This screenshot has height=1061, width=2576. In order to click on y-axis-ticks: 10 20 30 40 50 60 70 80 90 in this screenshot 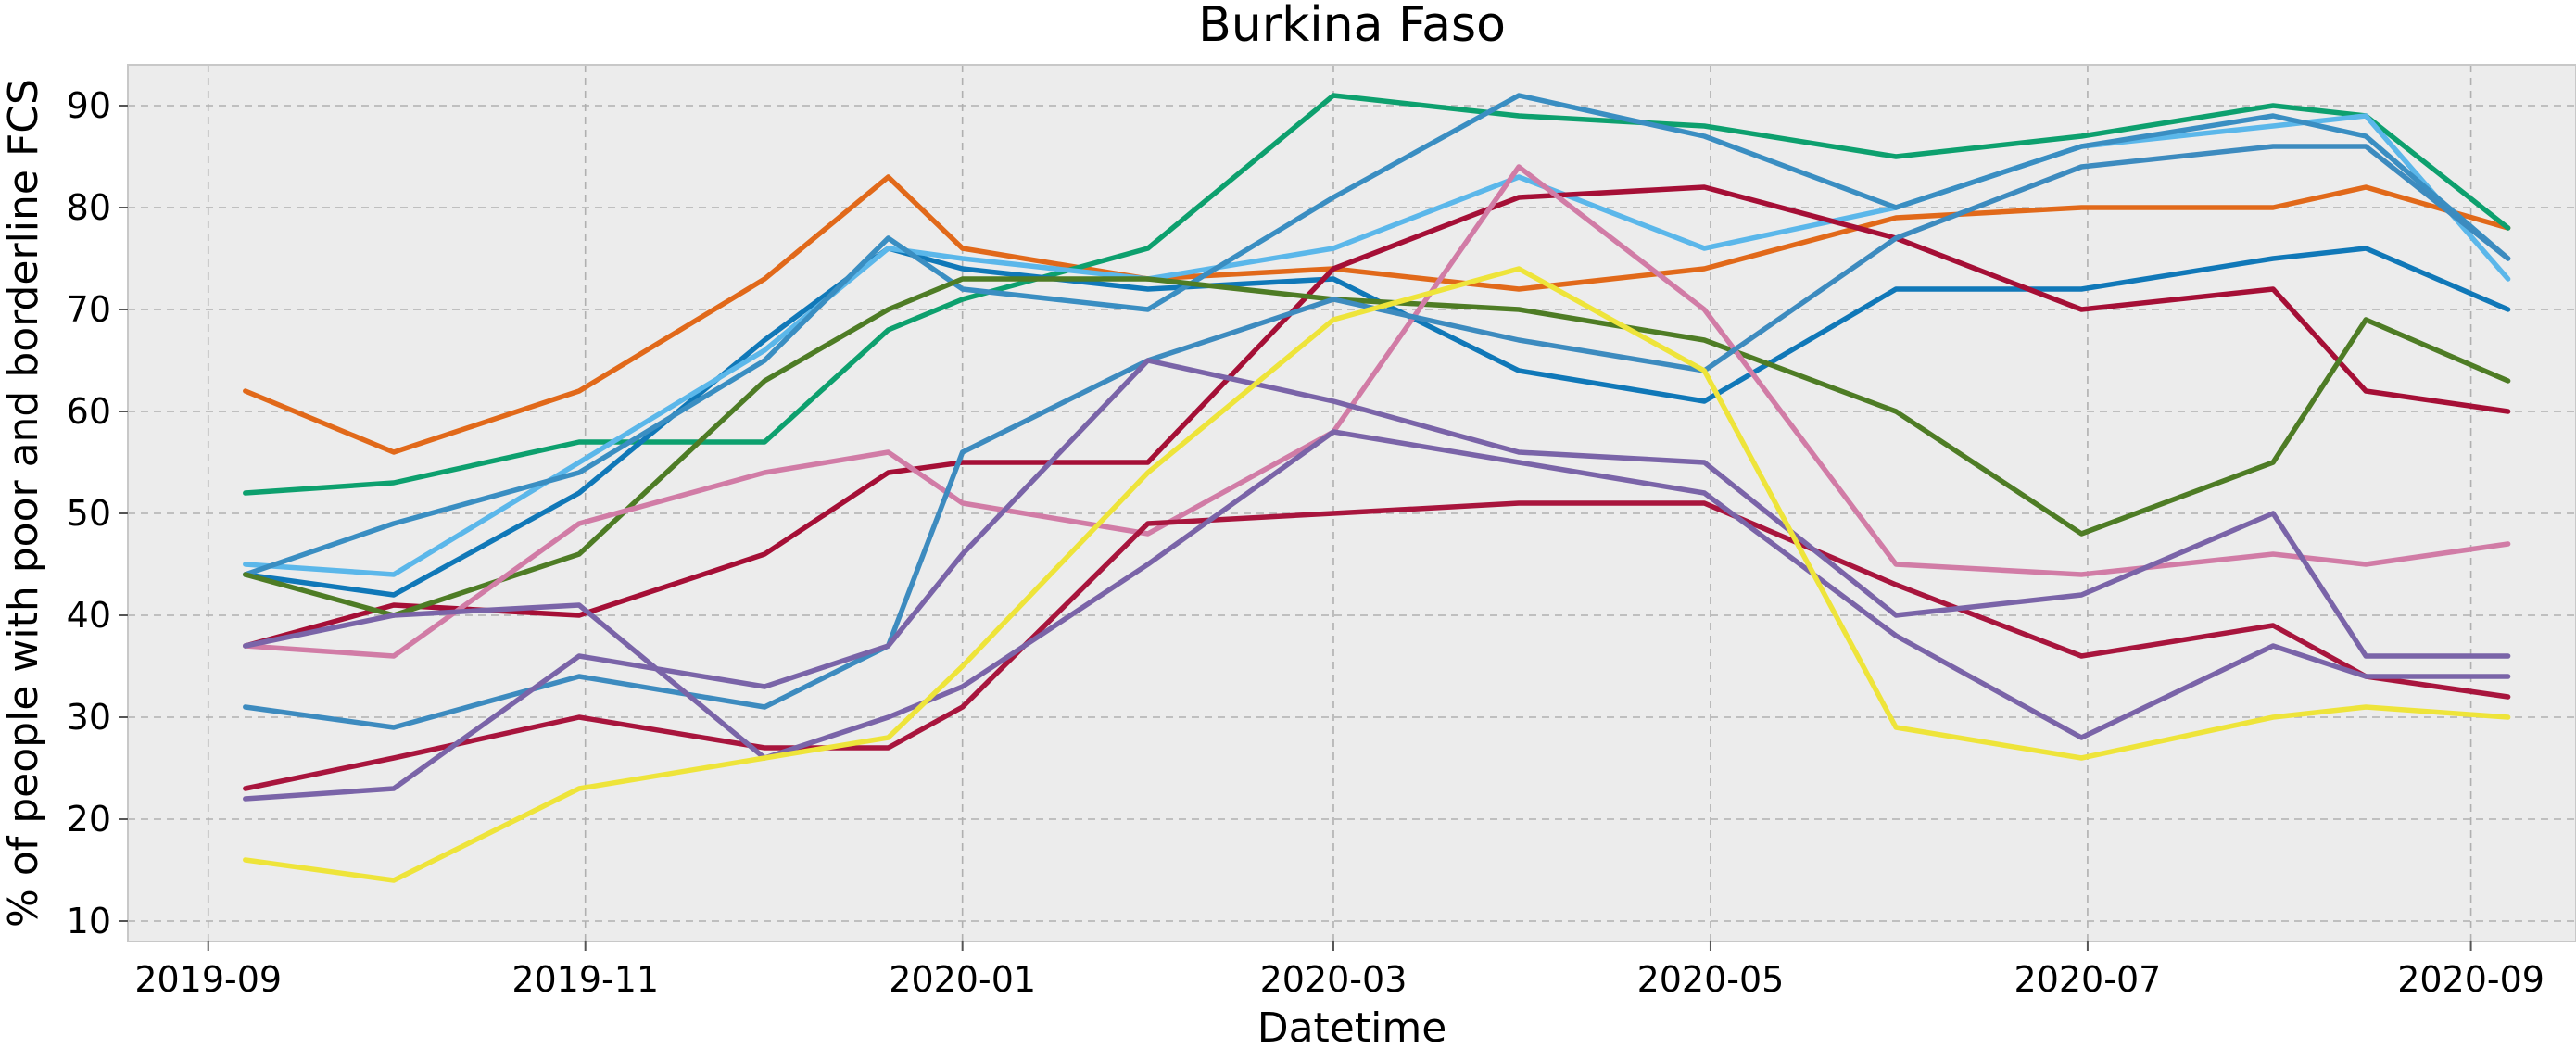, I will do `click(97, 513)`.